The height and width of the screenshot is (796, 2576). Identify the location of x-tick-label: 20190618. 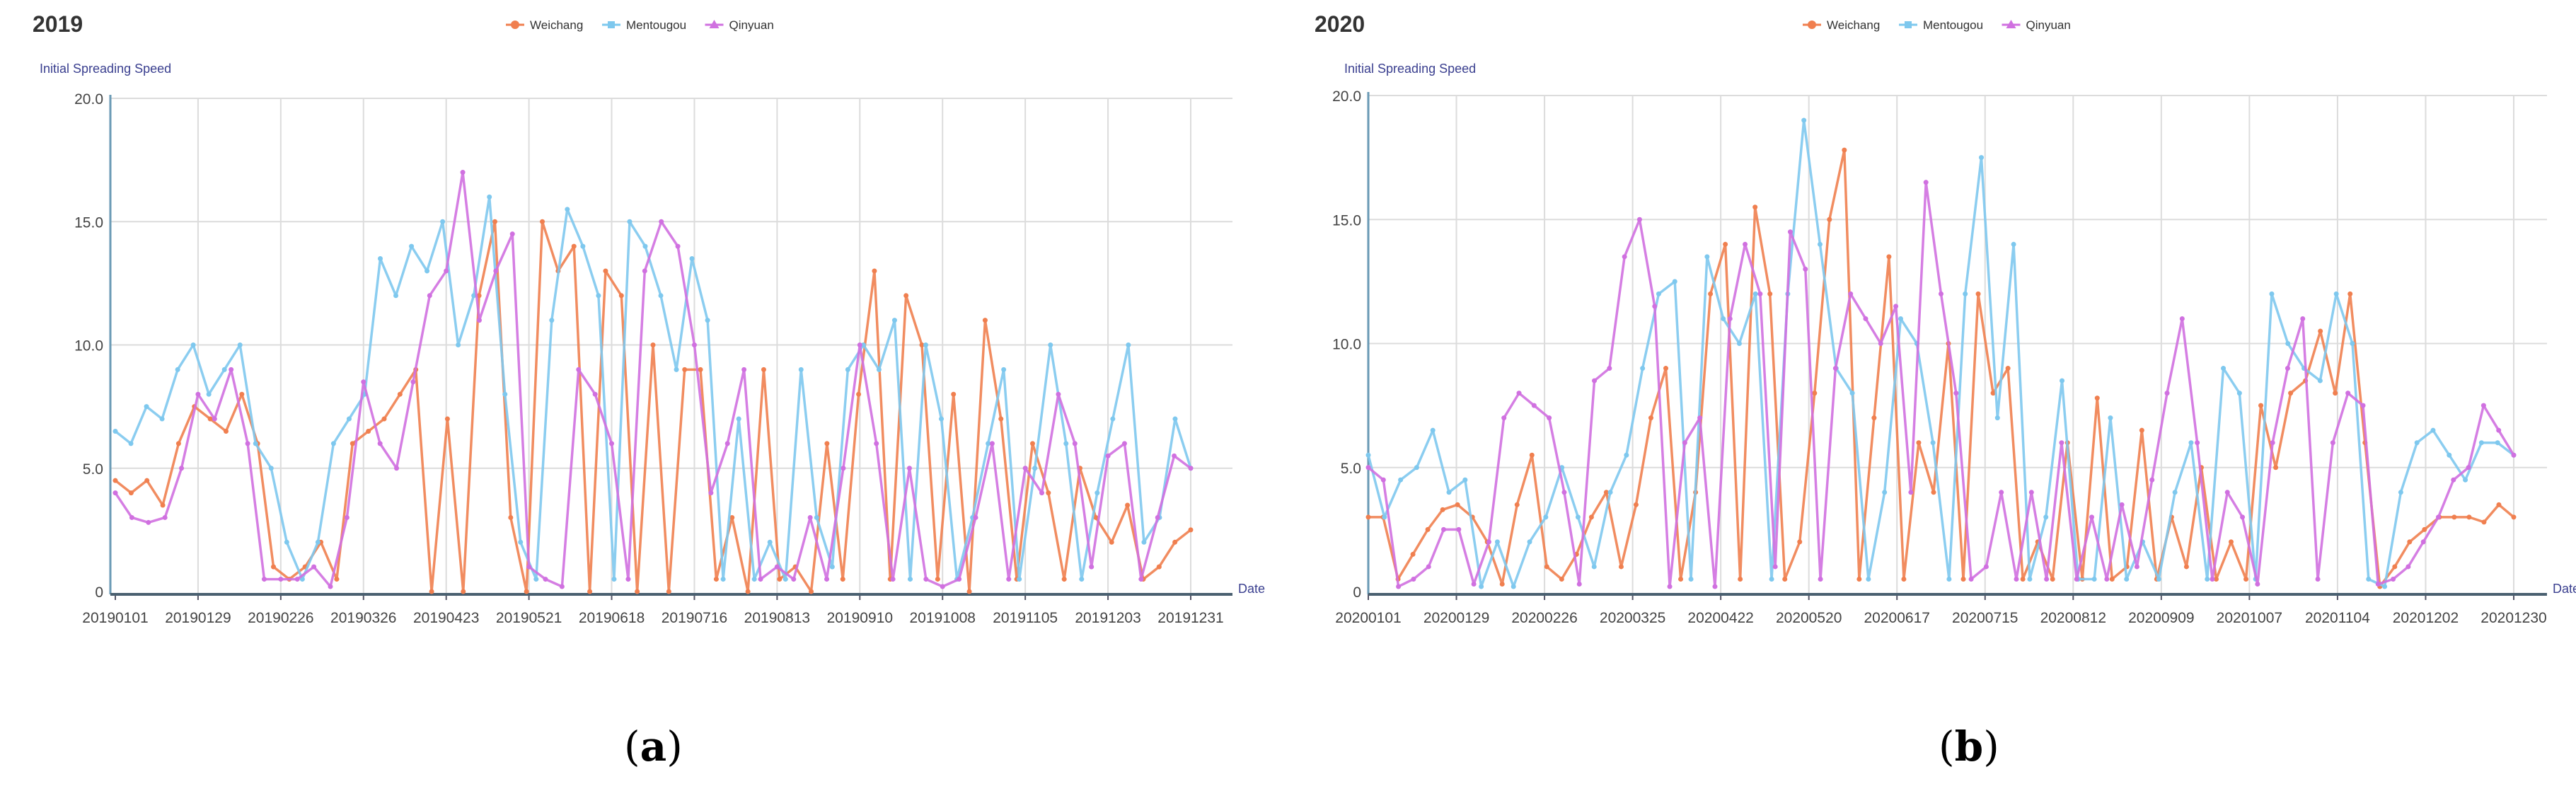
(612, 618).